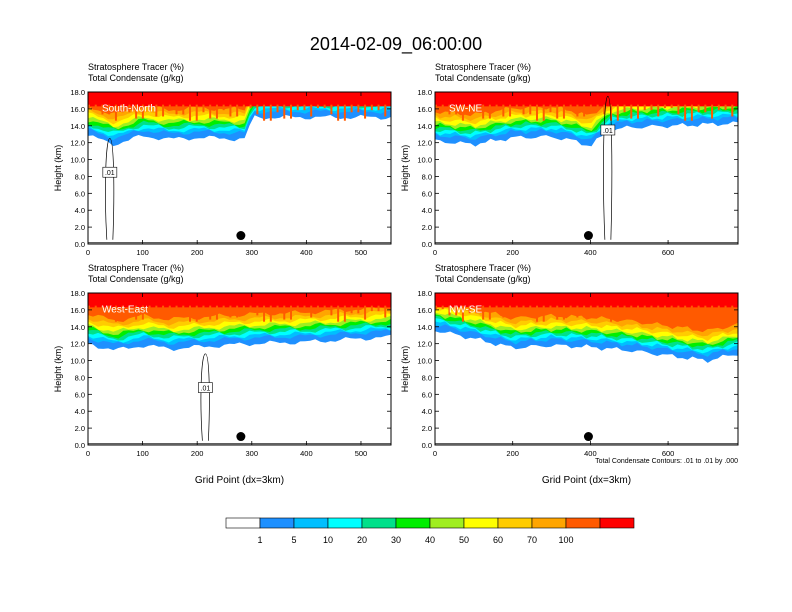 The height and width of the screenshot is (612, 792). I want to click on contour-label: .01, so click(206, 389).